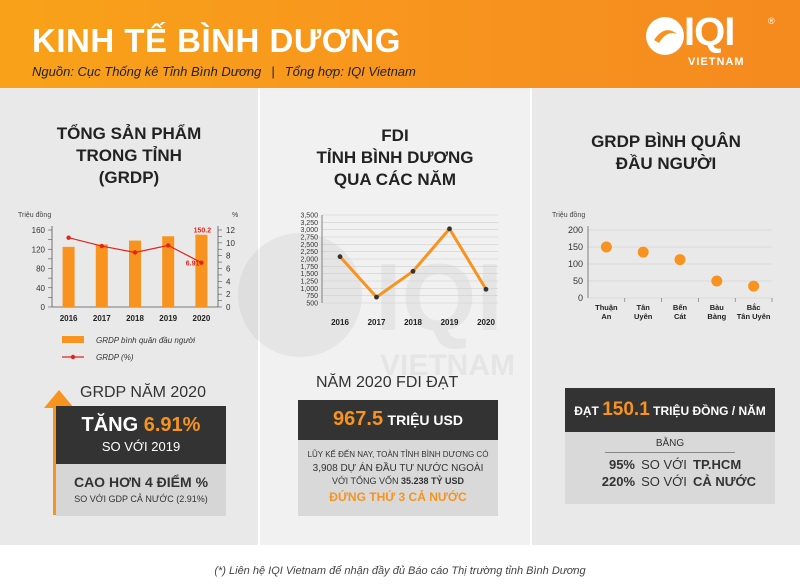 The width and height of the screenshot is (800, 585). I want to click on y-tick-label: 1,000, so click(309, 289).